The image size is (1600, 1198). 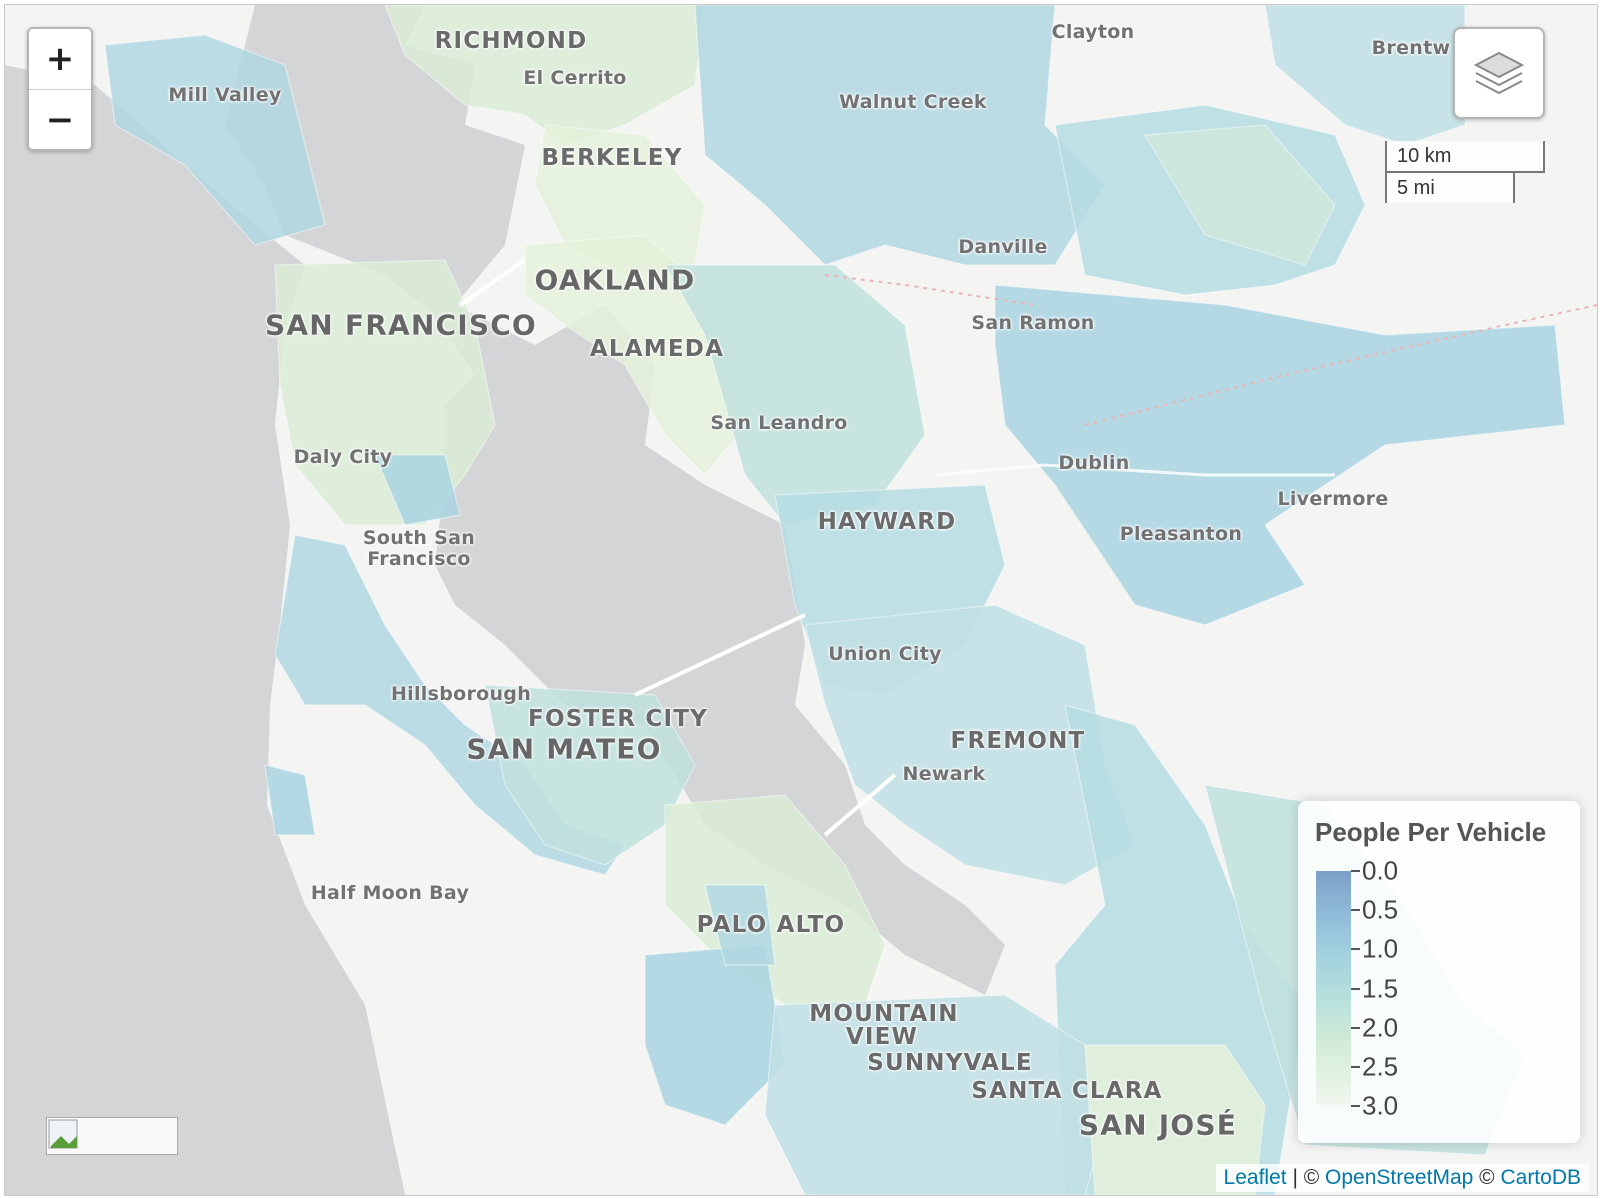 I want to click on zoom-control: + −, so click(x=60, y=89).